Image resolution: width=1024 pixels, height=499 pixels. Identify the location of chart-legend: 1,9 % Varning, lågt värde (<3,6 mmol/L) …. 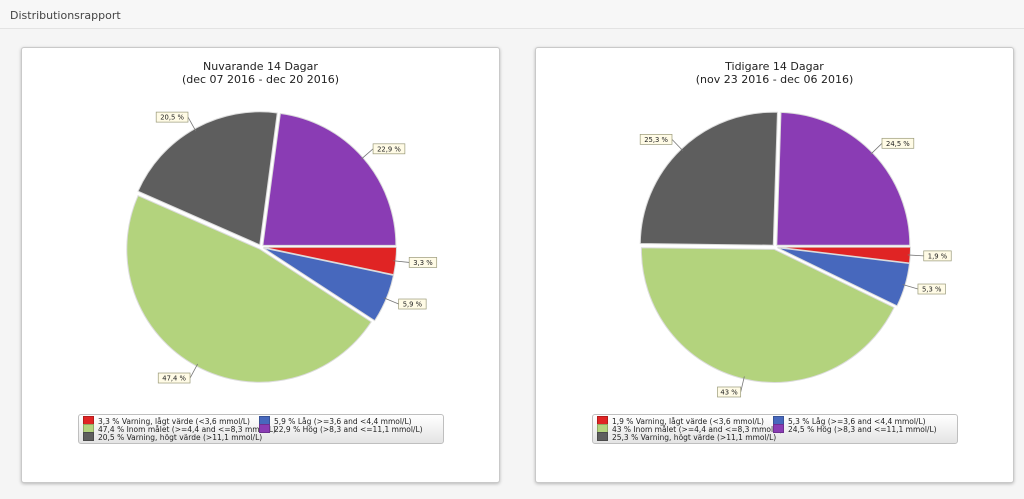
(775, 429).